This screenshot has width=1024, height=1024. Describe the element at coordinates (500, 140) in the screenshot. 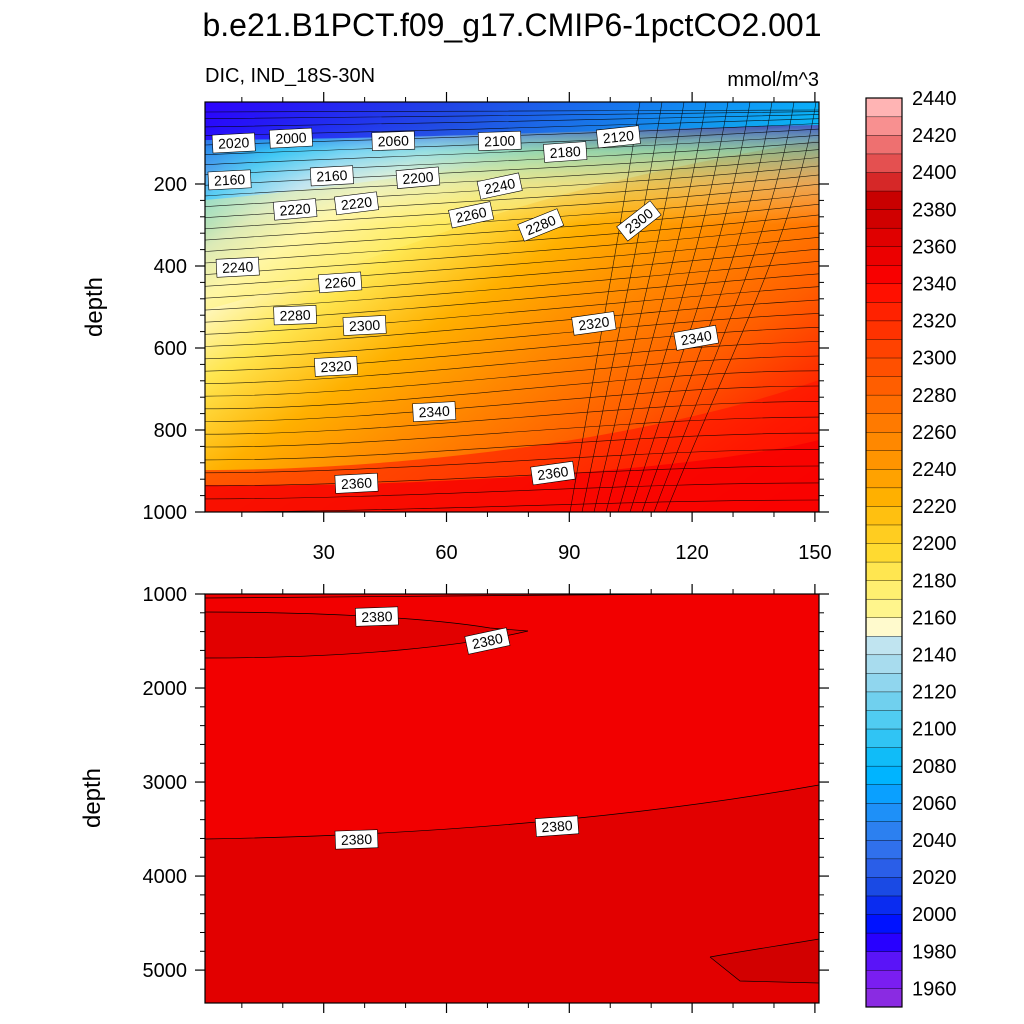

I see `contour-label-text: 2100` at that location.